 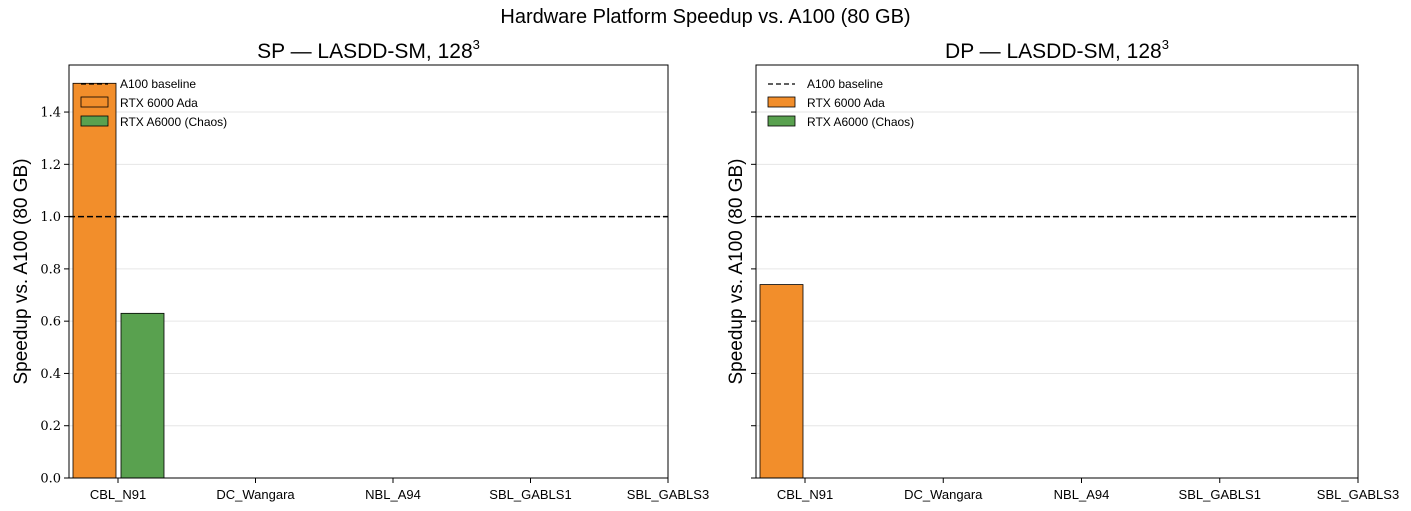 What do you see at coordinates (50, 269) in the screenshot?
I see `ytick-label: 0.8` at bounding box center [50, 269].